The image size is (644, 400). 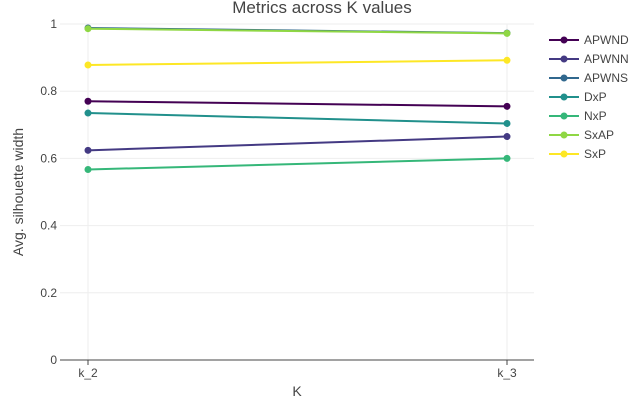 What do you see at coordinates (297, 104) in the screenshot?
I see `series-line-apwnd` at bounding box center [297, 104].